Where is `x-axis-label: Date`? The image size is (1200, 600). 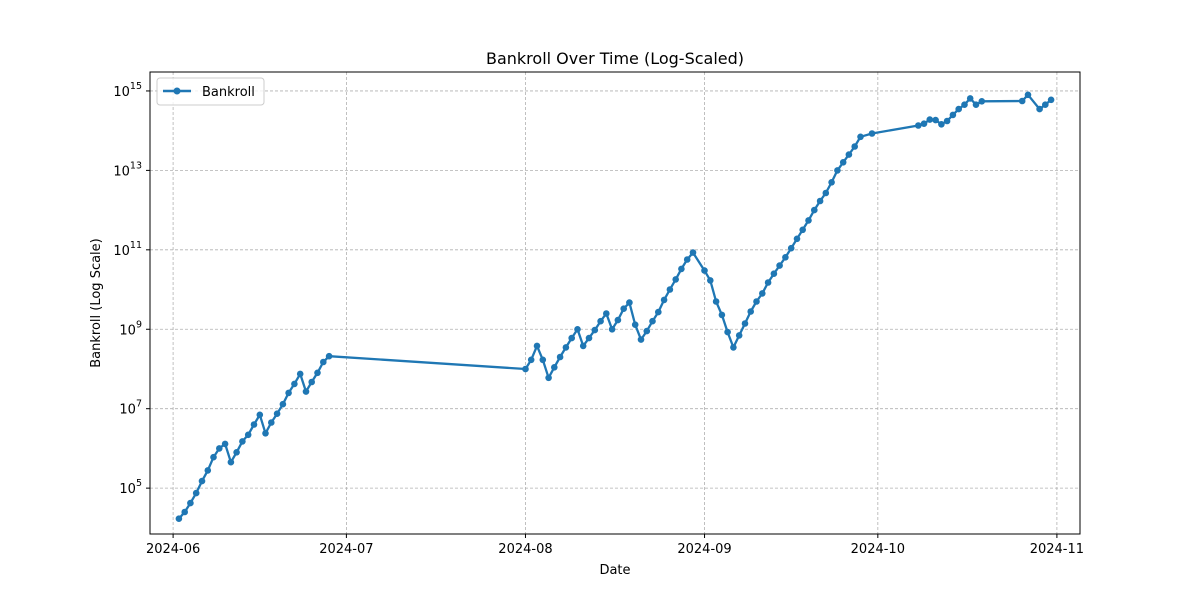 x-axis-label: Date is located at coordinates (614, 570).